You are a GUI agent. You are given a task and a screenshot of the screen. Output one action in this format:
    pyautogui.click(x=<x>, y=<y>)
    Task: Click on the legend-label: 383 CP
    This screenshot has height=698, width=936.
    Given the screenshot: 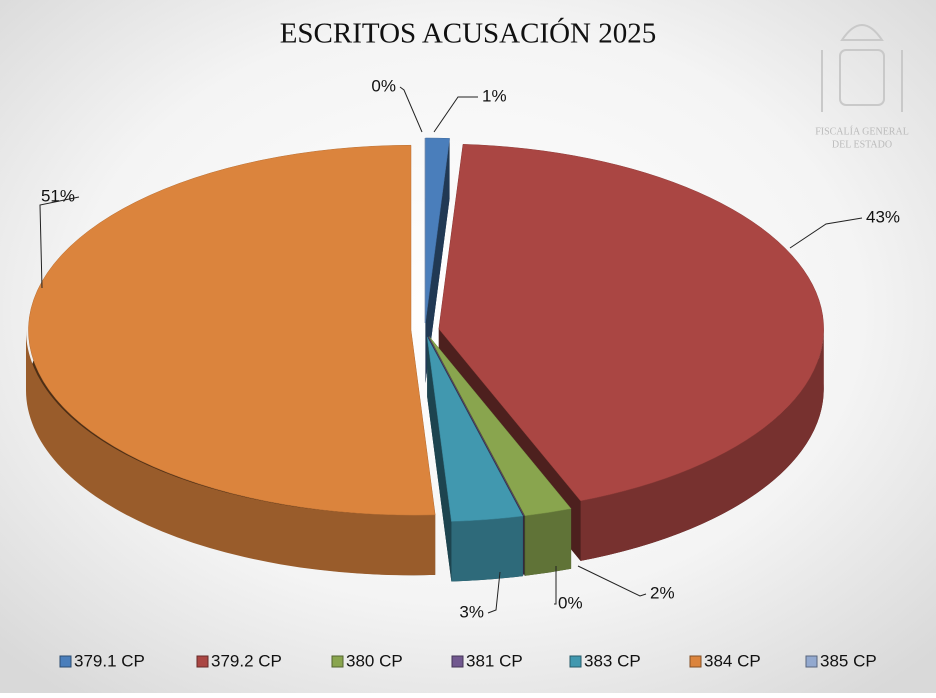 What is the action you would take?
    pyautogui.click(x=612, y=660)
    